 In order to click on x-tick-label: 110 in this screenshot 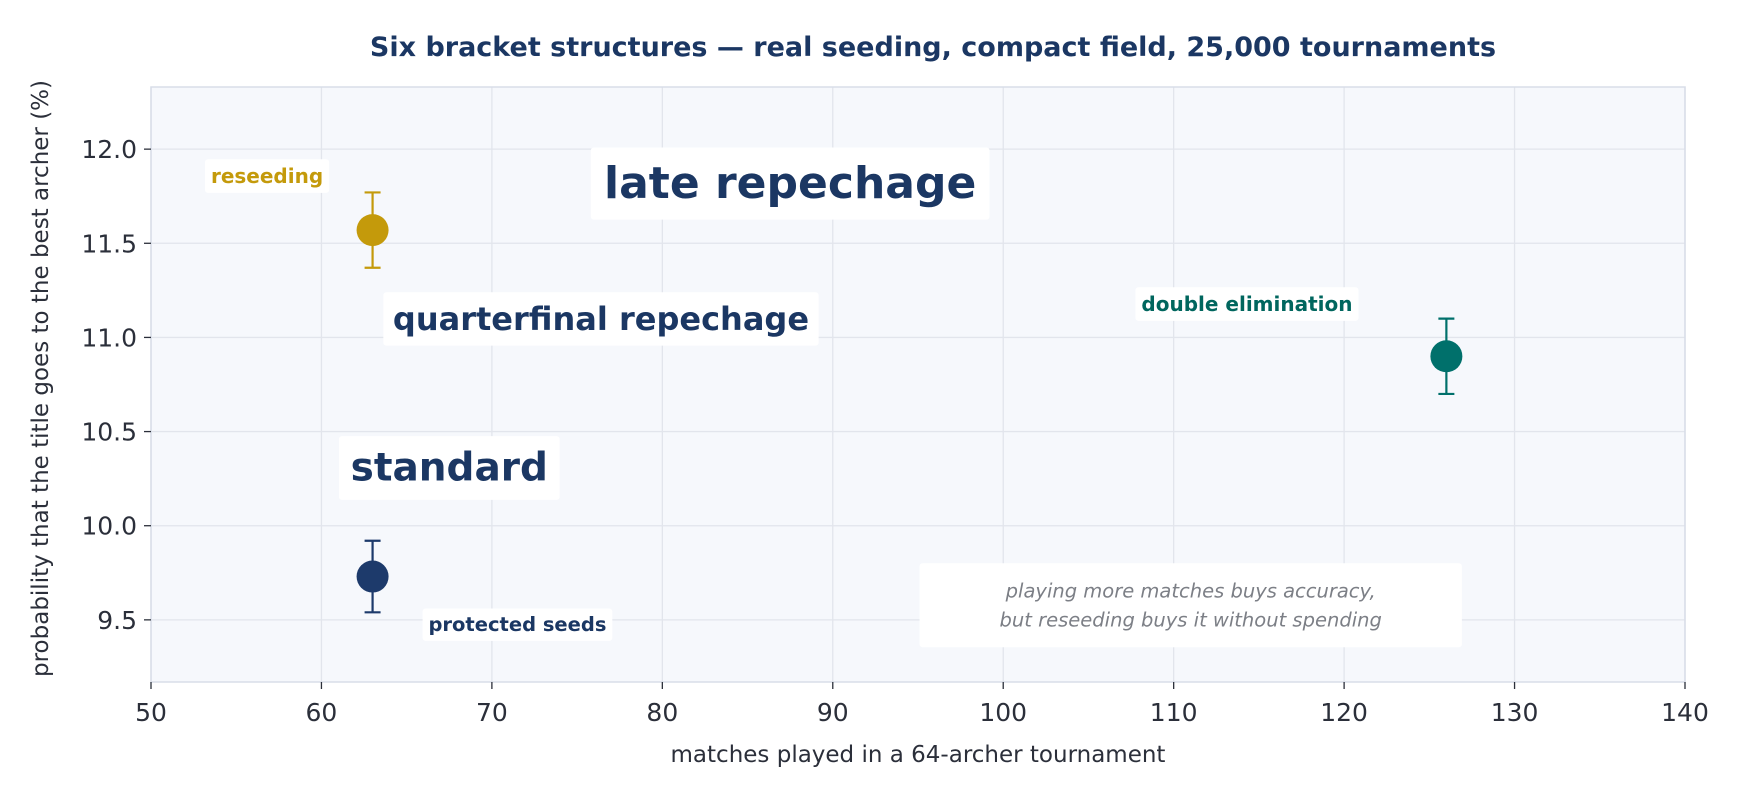, I will do `click(1174, 712)`.